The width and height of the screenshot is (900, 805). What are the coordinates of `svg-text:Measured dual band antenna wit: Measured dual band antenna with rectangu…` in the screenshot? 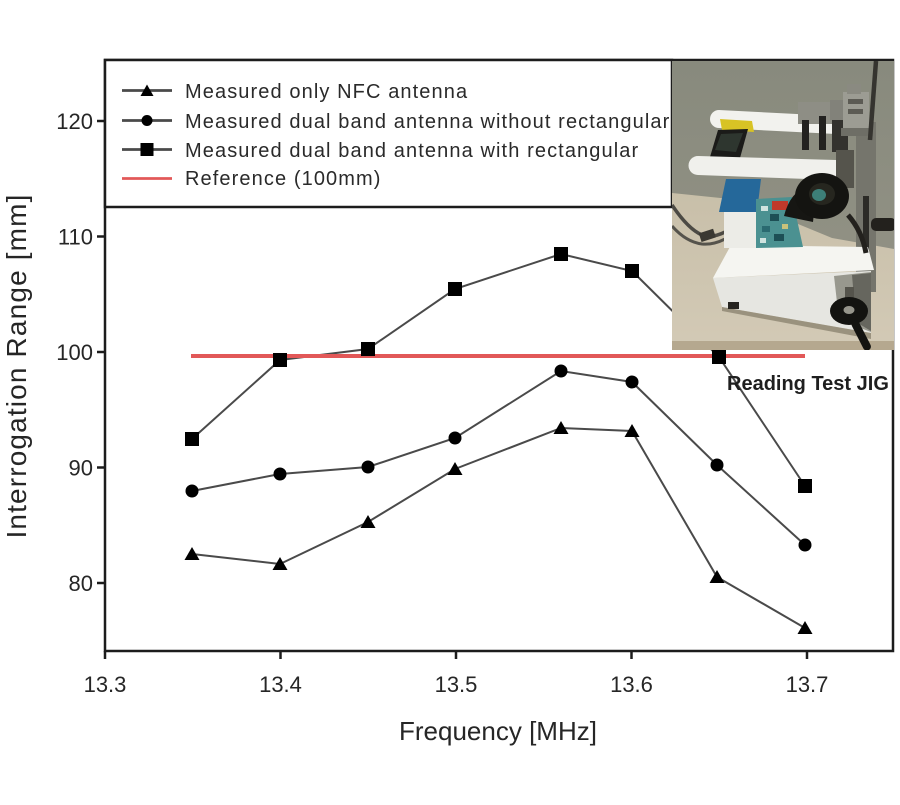 It's located at (412, 151).